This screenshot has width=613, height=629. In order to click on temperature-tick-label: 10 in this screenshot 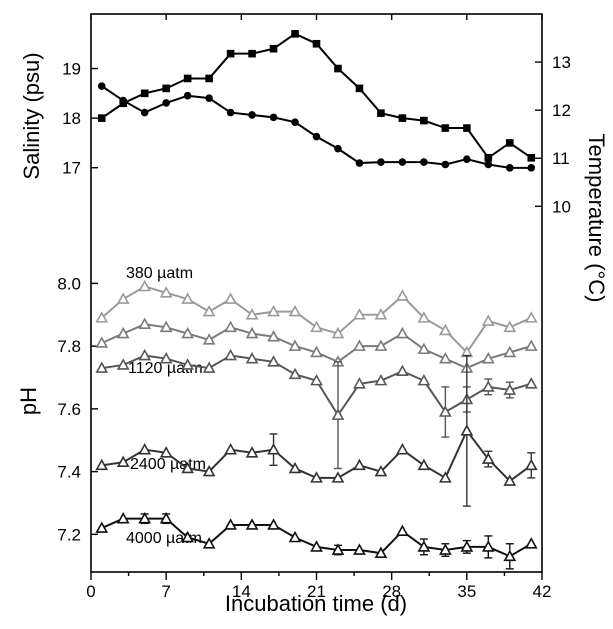, I will do `click(561, 206)`.